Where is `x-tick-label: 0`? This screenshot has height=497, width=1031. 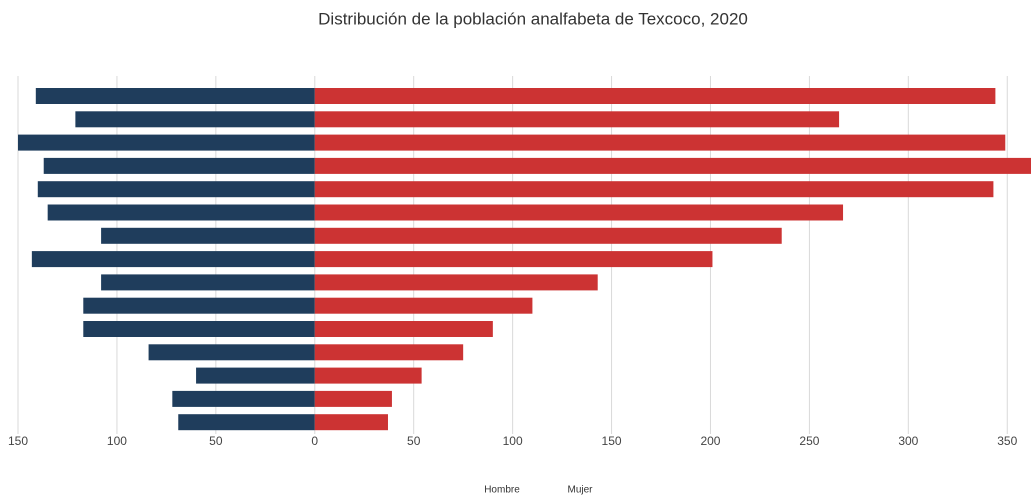
x-tick-label: 0 is located at coordinates (314, 441).